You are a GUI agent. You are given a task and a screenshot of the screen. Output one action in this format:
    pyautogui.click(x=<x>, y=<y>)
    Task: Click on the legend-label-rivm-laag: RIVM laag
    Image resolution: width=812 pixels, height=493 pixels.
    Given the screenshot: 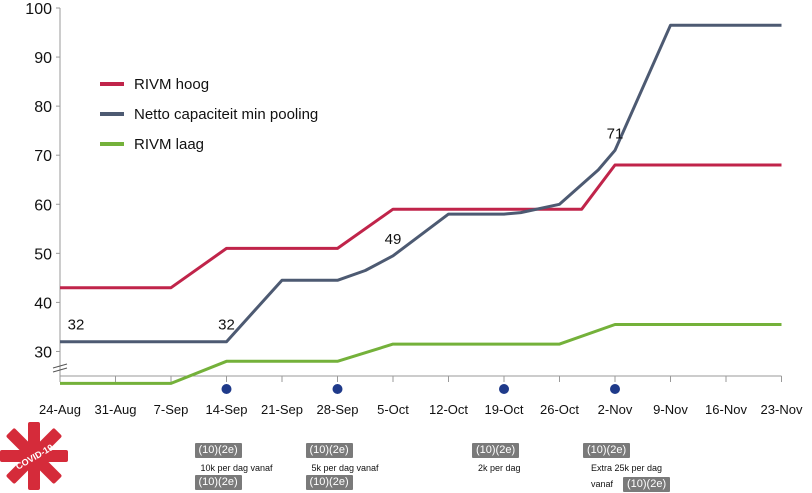 What is the action you would take?
    pyautogui.click(x=169, y=144)
    